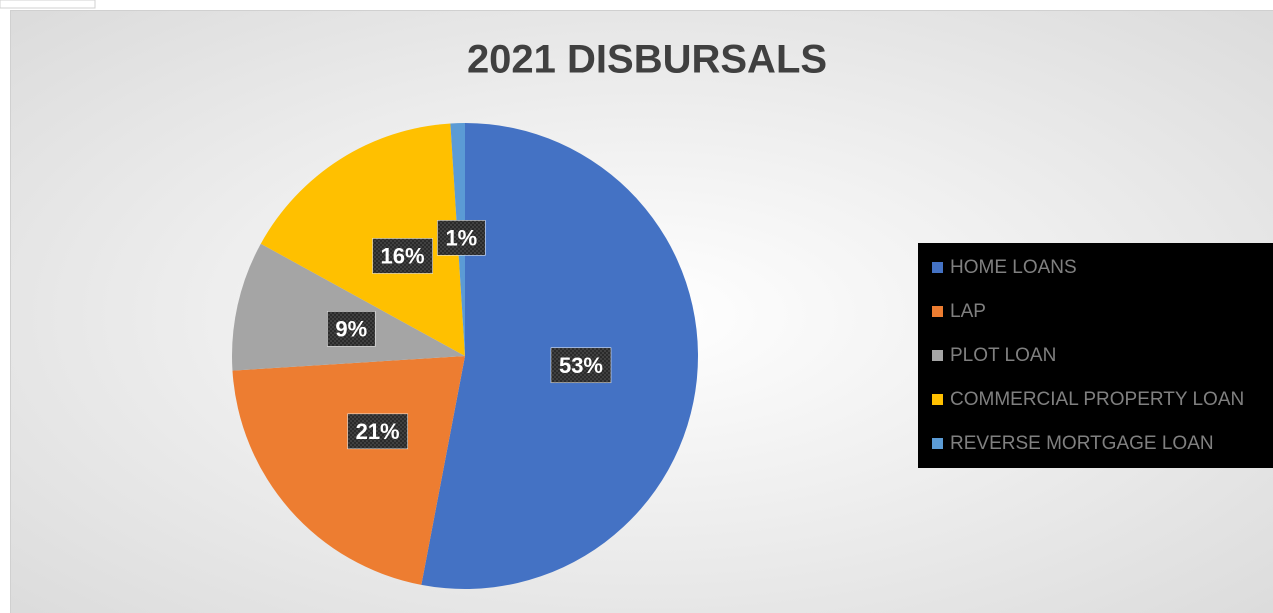  What do you see at coordinates (1095, 355) in the screenshot?
I see `legend` at bounding box center [1095, 355].